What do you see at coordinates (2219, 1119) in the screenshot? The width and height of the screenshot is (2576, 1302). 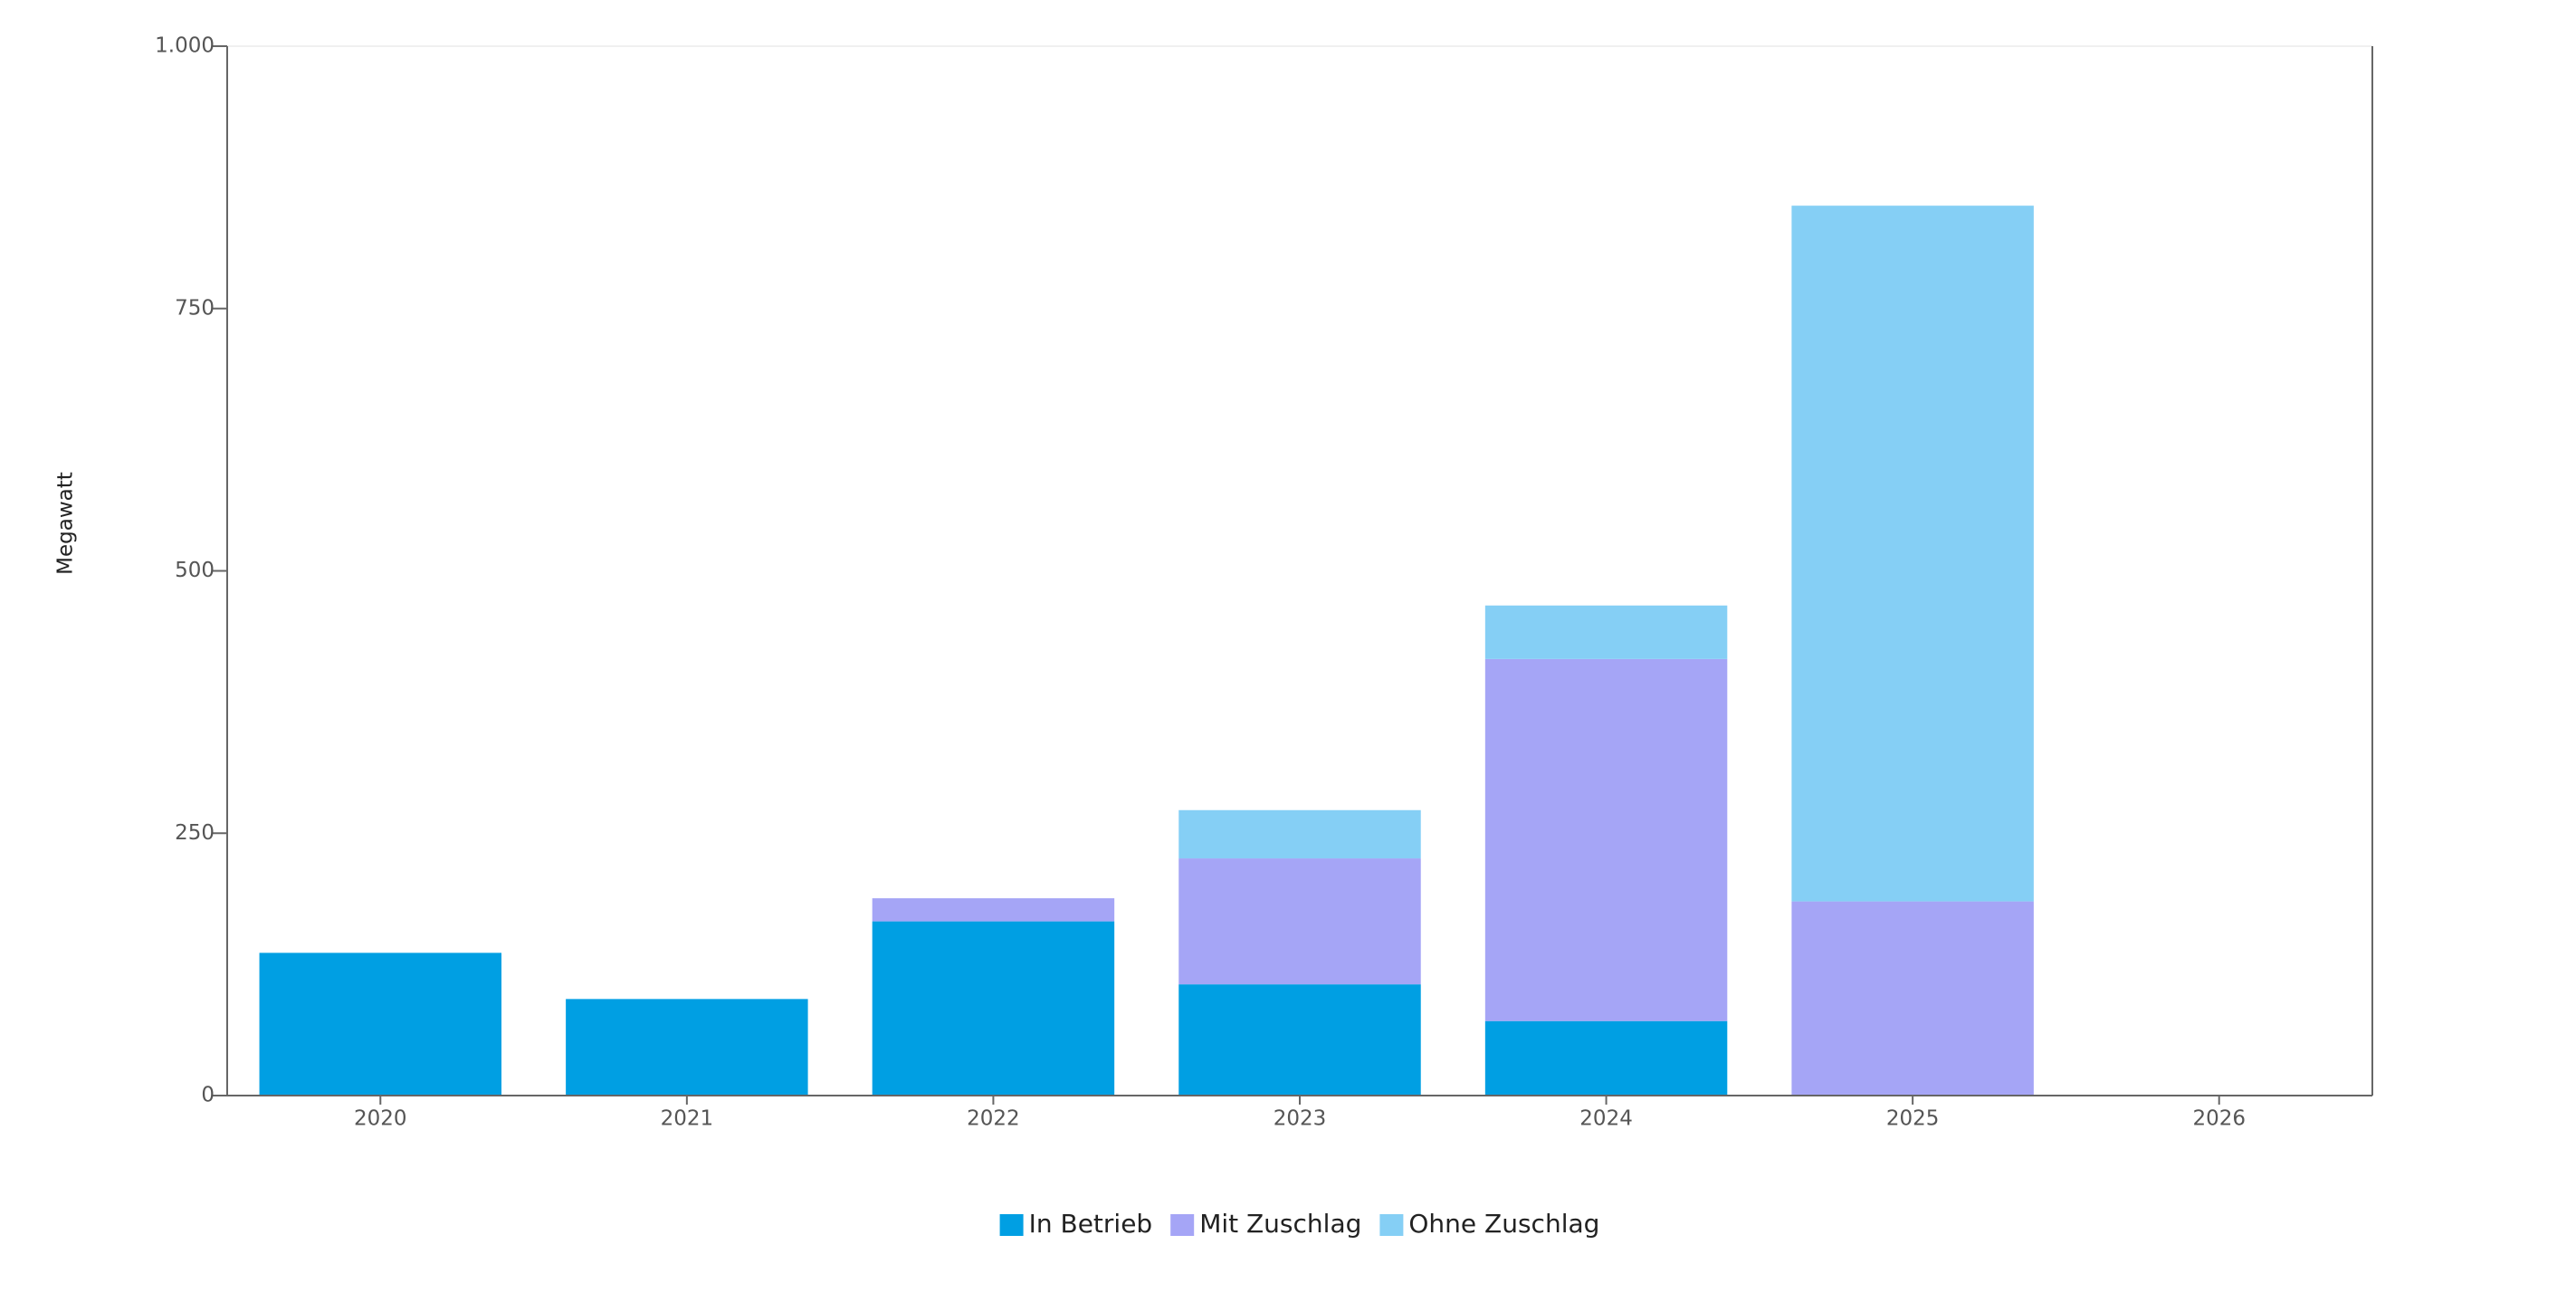 I see `x-tick-label: 2026` at bounding box center [2219, 1119].